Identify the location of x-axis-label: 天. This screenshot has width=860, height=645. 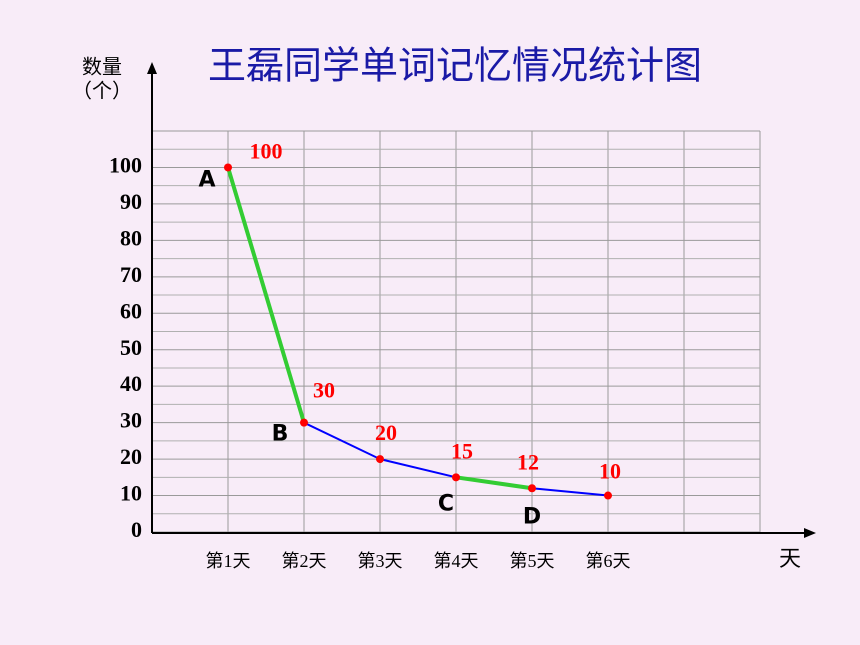
(790, 559).